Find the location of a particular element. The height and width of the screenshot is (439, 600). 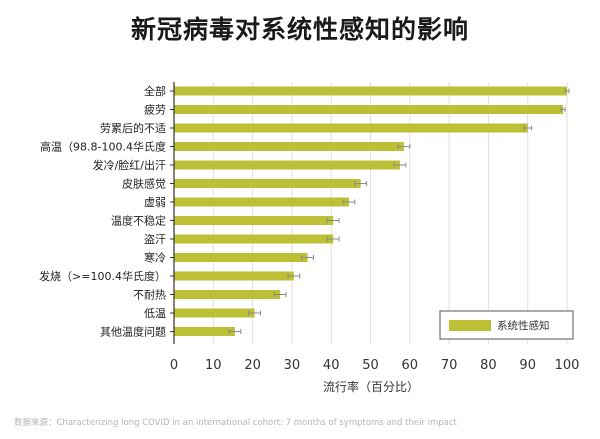

legend: 系统性感知 is located at coordinates (506, 325).